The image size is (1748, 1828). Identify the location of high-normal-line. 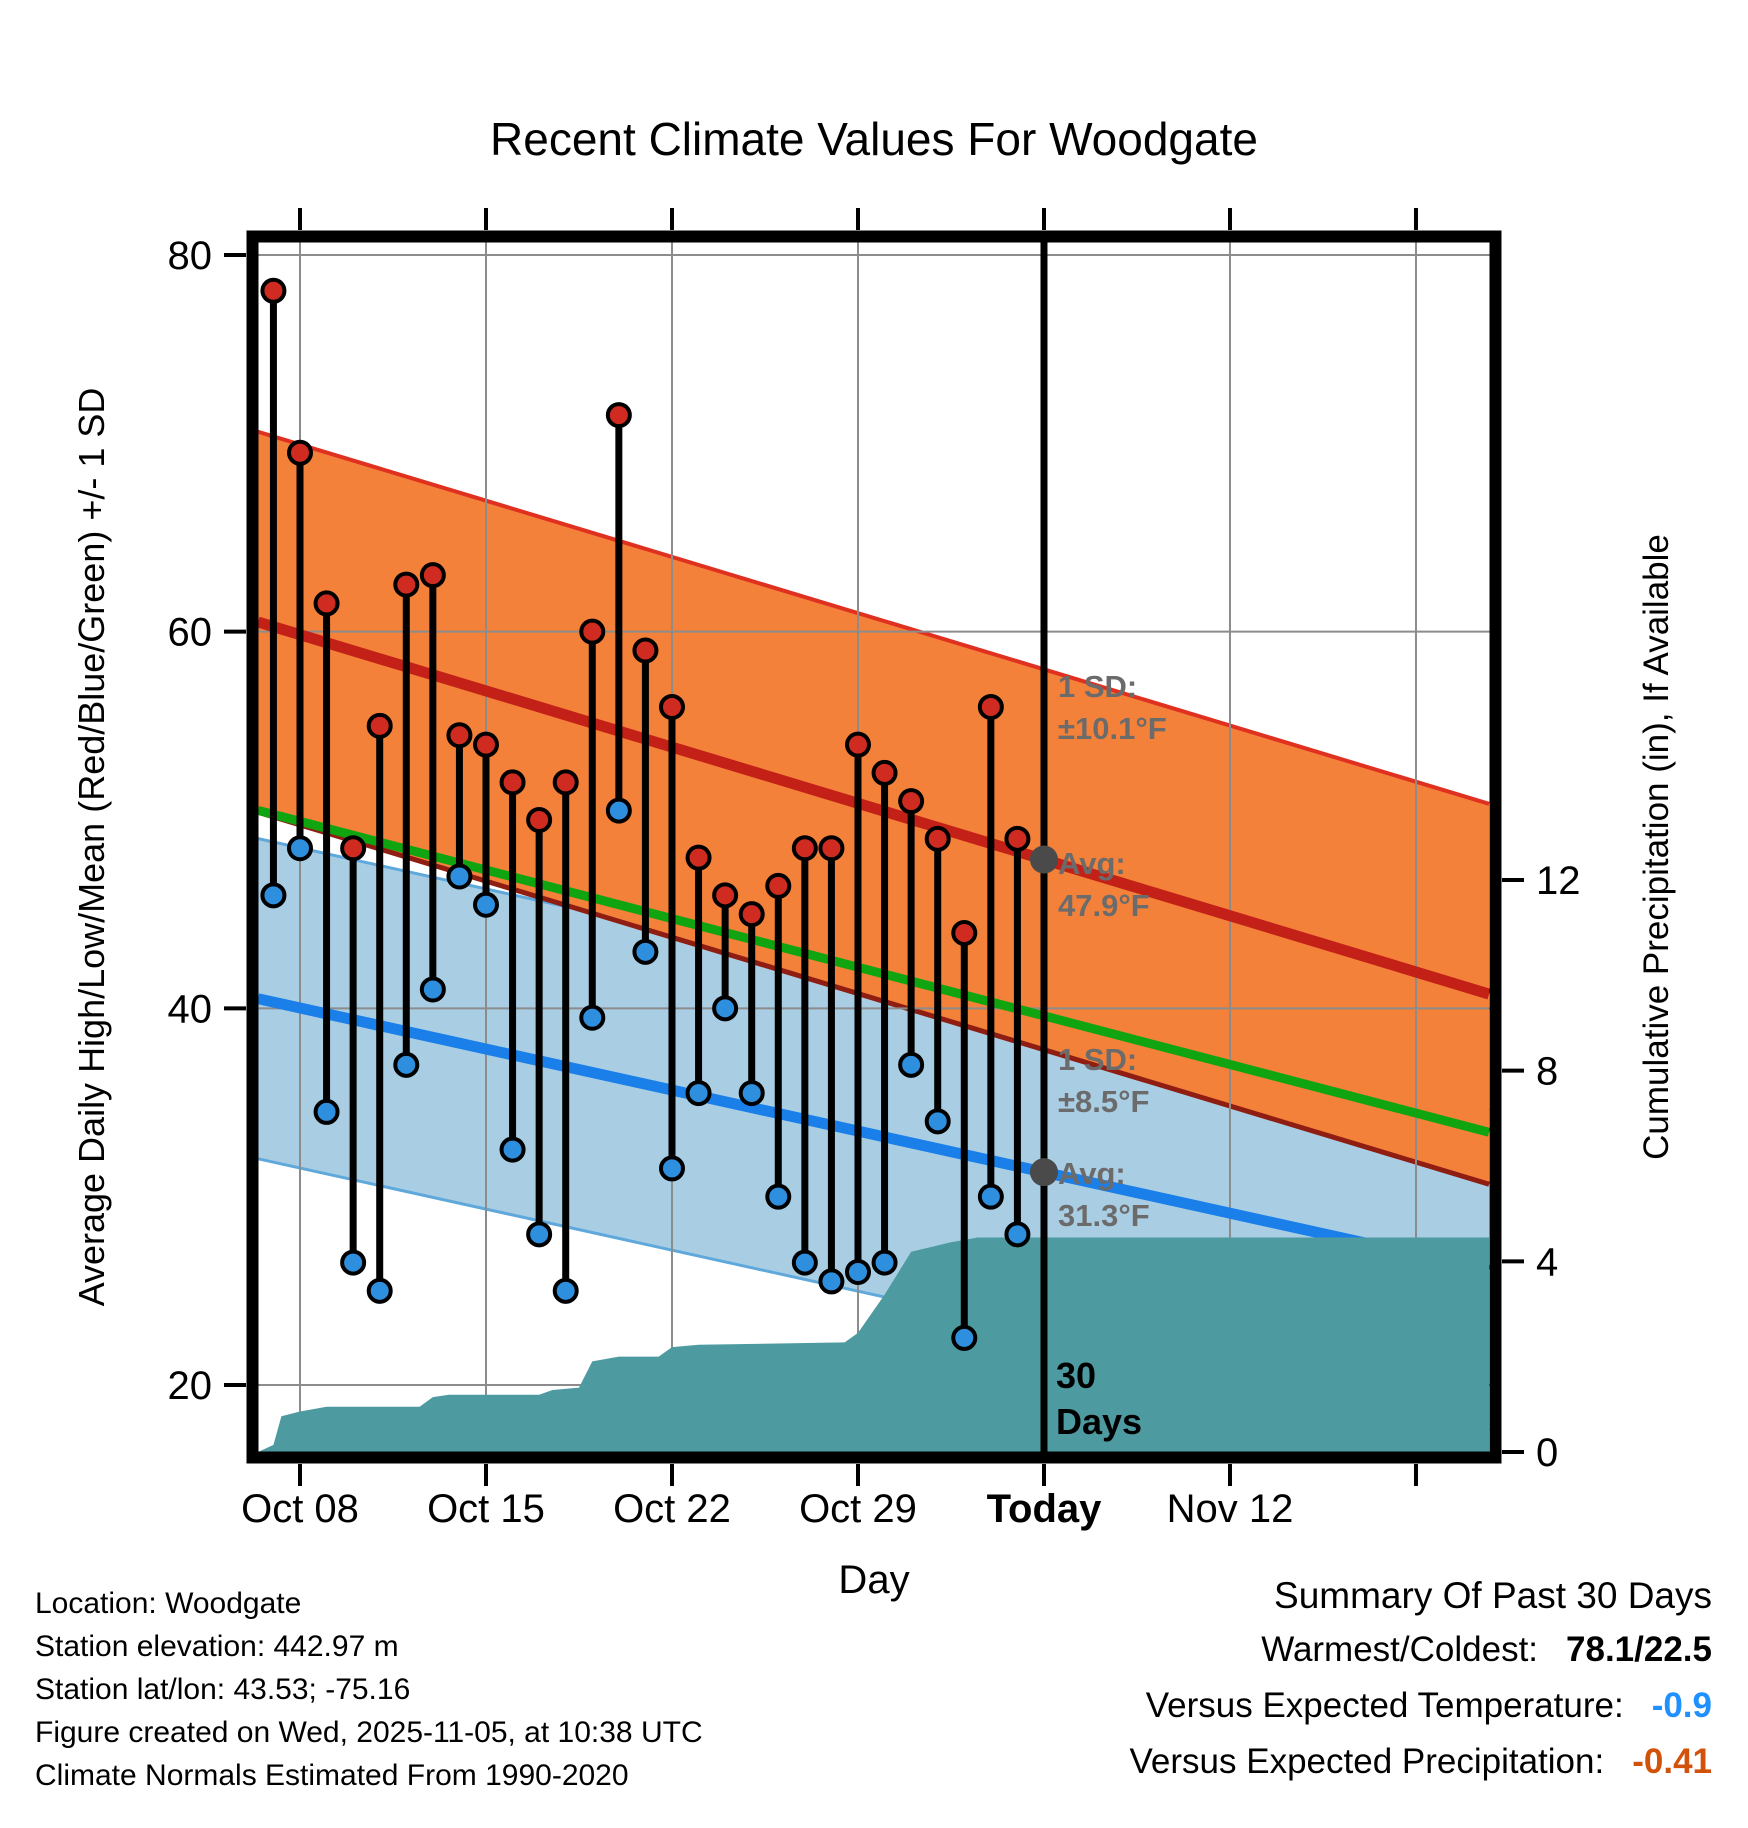
(874, 808).